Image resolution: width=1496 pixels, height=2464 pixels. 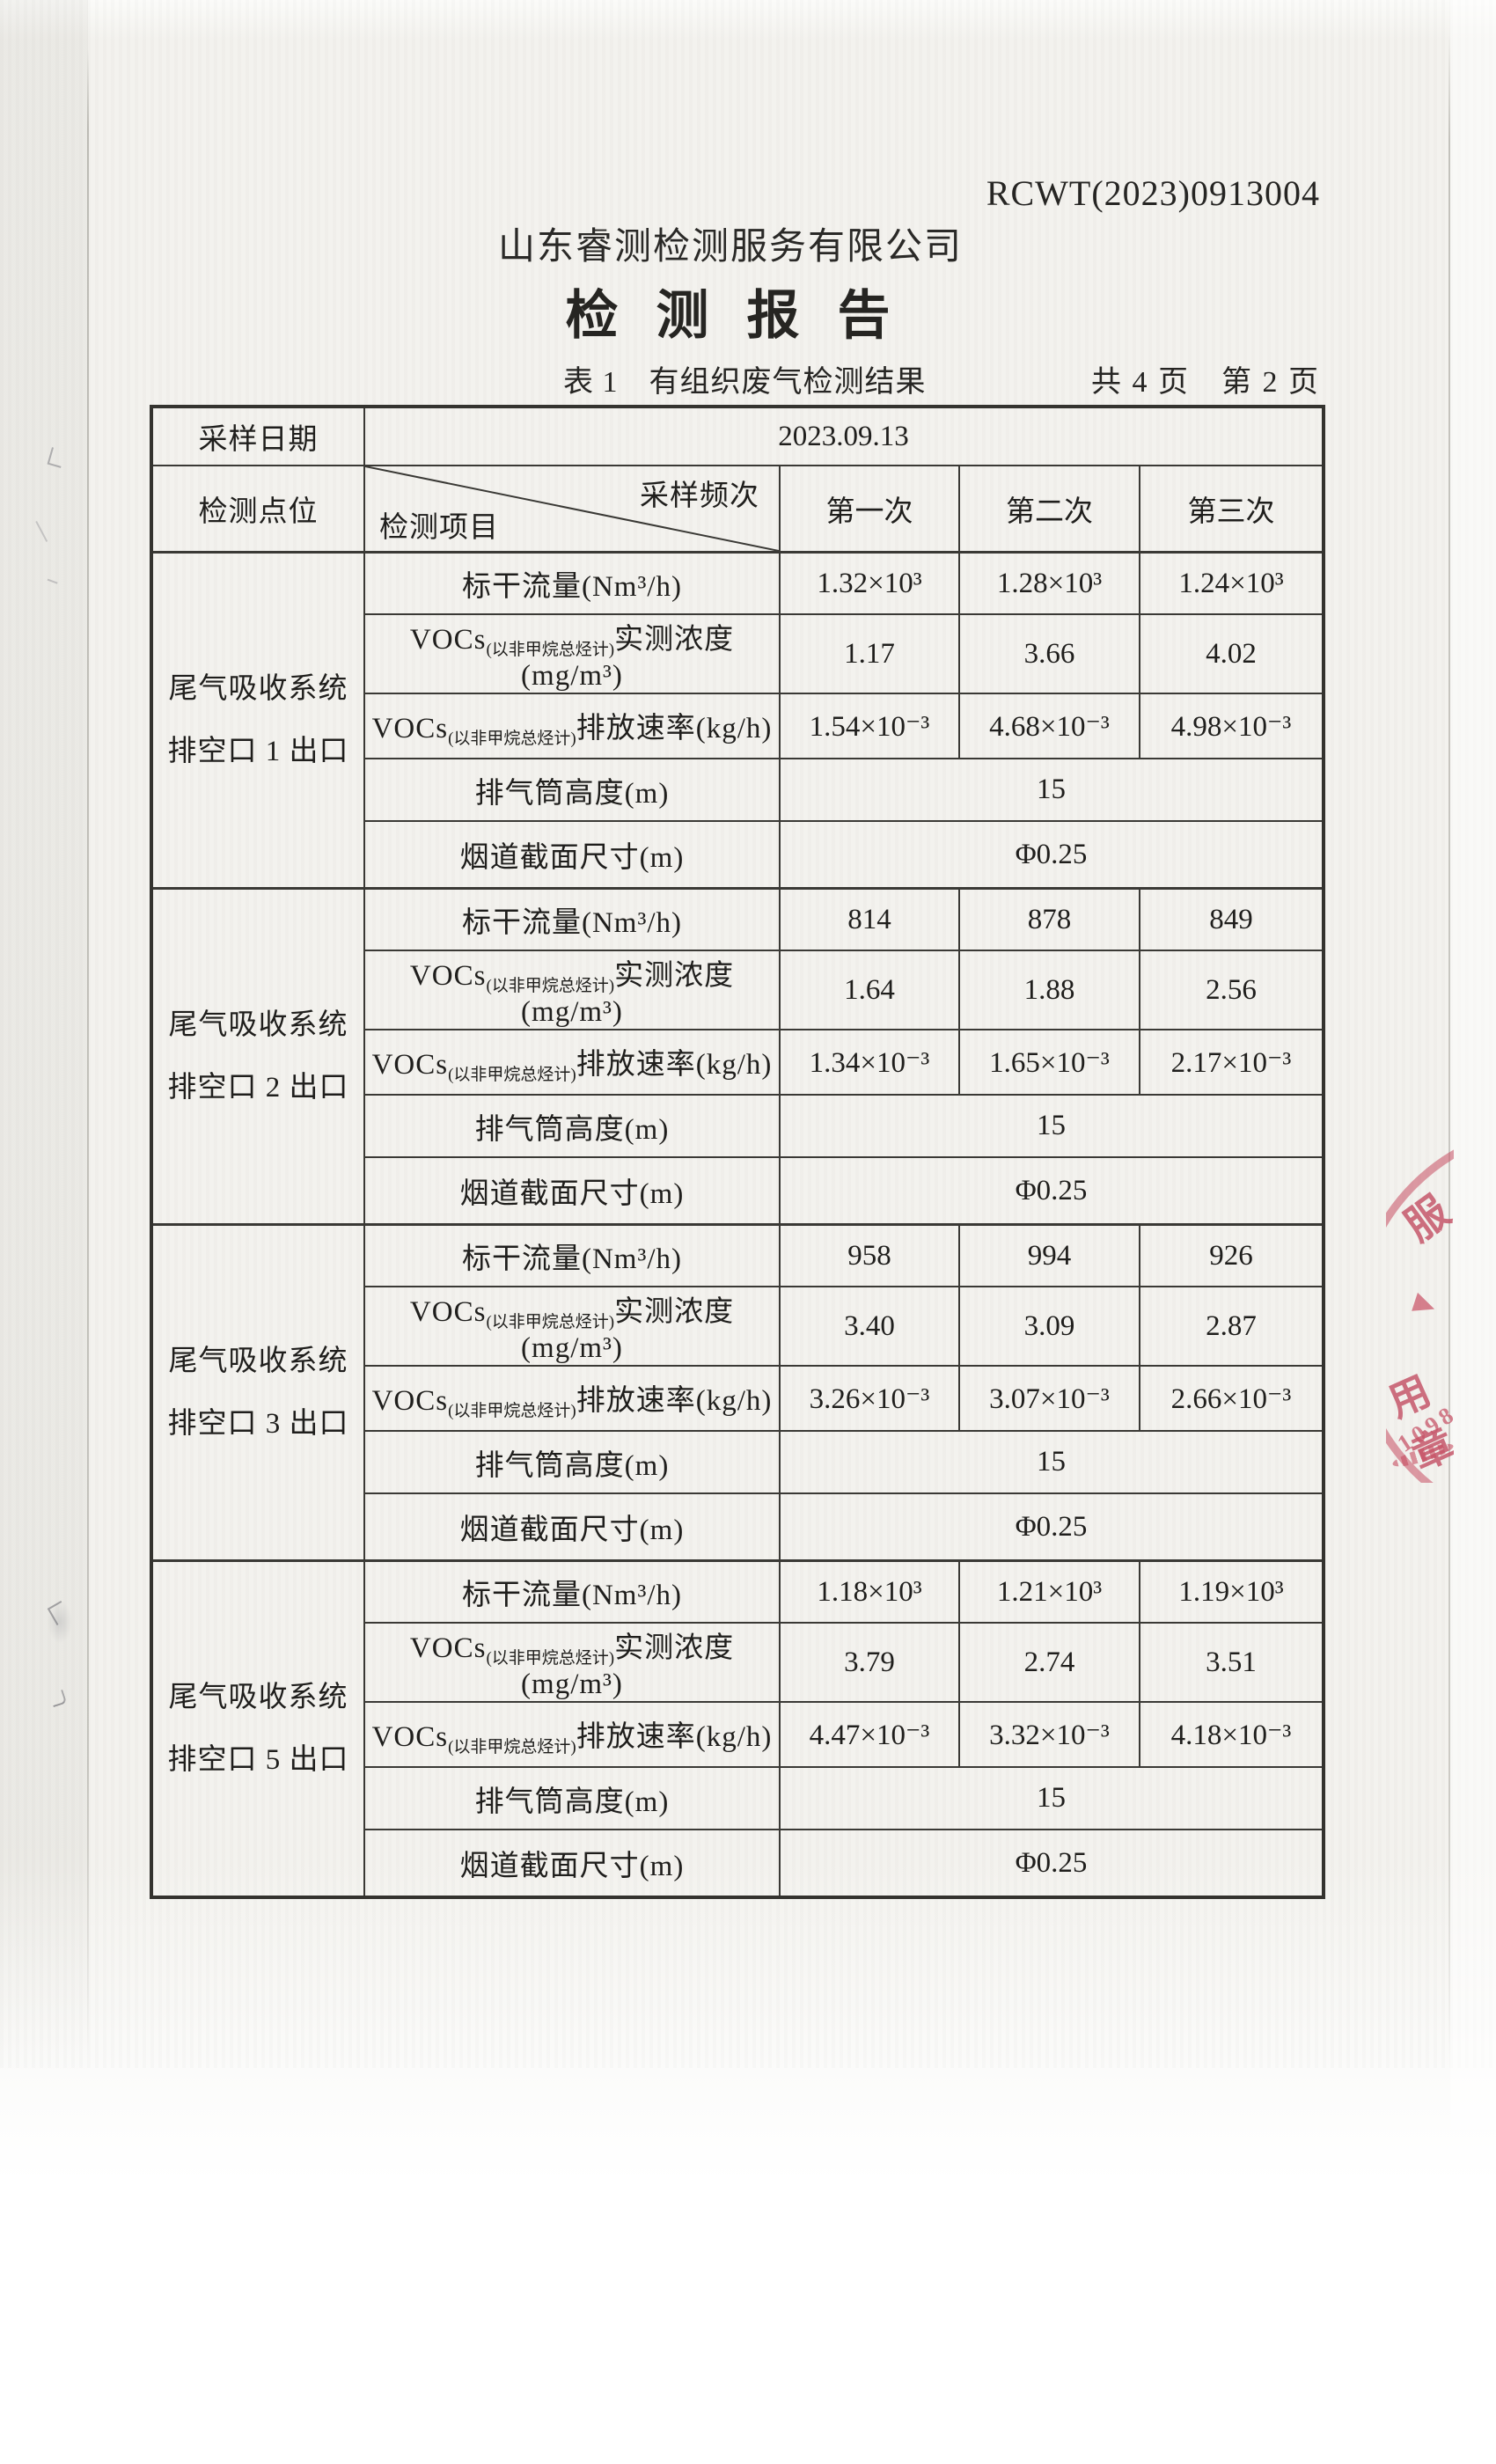 What do you see at coordinates (1153, 193) in the screenshot?
I see `report-number: RCWT(2023)0913004` at bounding box center [1153, 193].